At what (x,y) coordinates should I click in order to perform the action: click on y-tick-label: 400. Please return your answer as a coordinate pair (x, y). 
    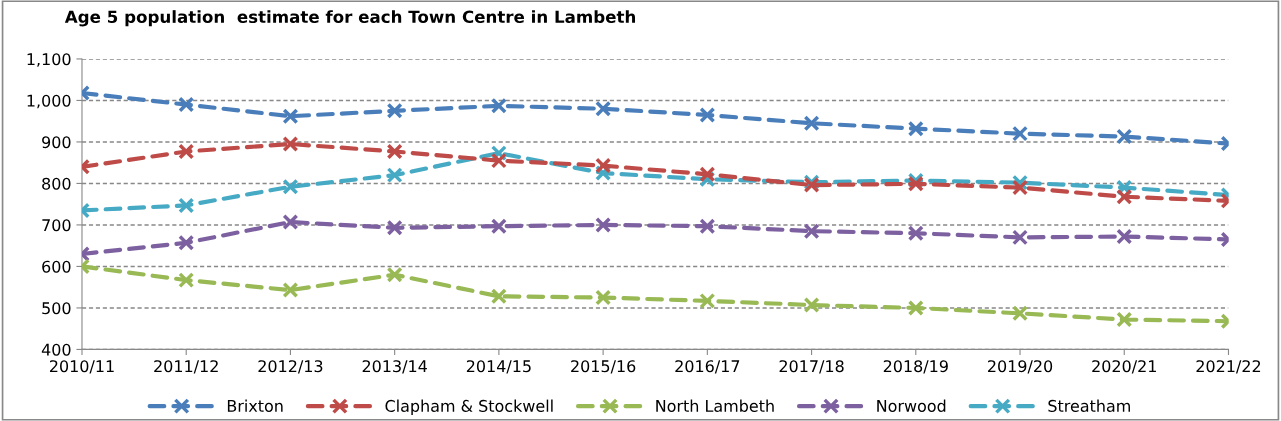
    Looking at the image, I should click on (56, 349).